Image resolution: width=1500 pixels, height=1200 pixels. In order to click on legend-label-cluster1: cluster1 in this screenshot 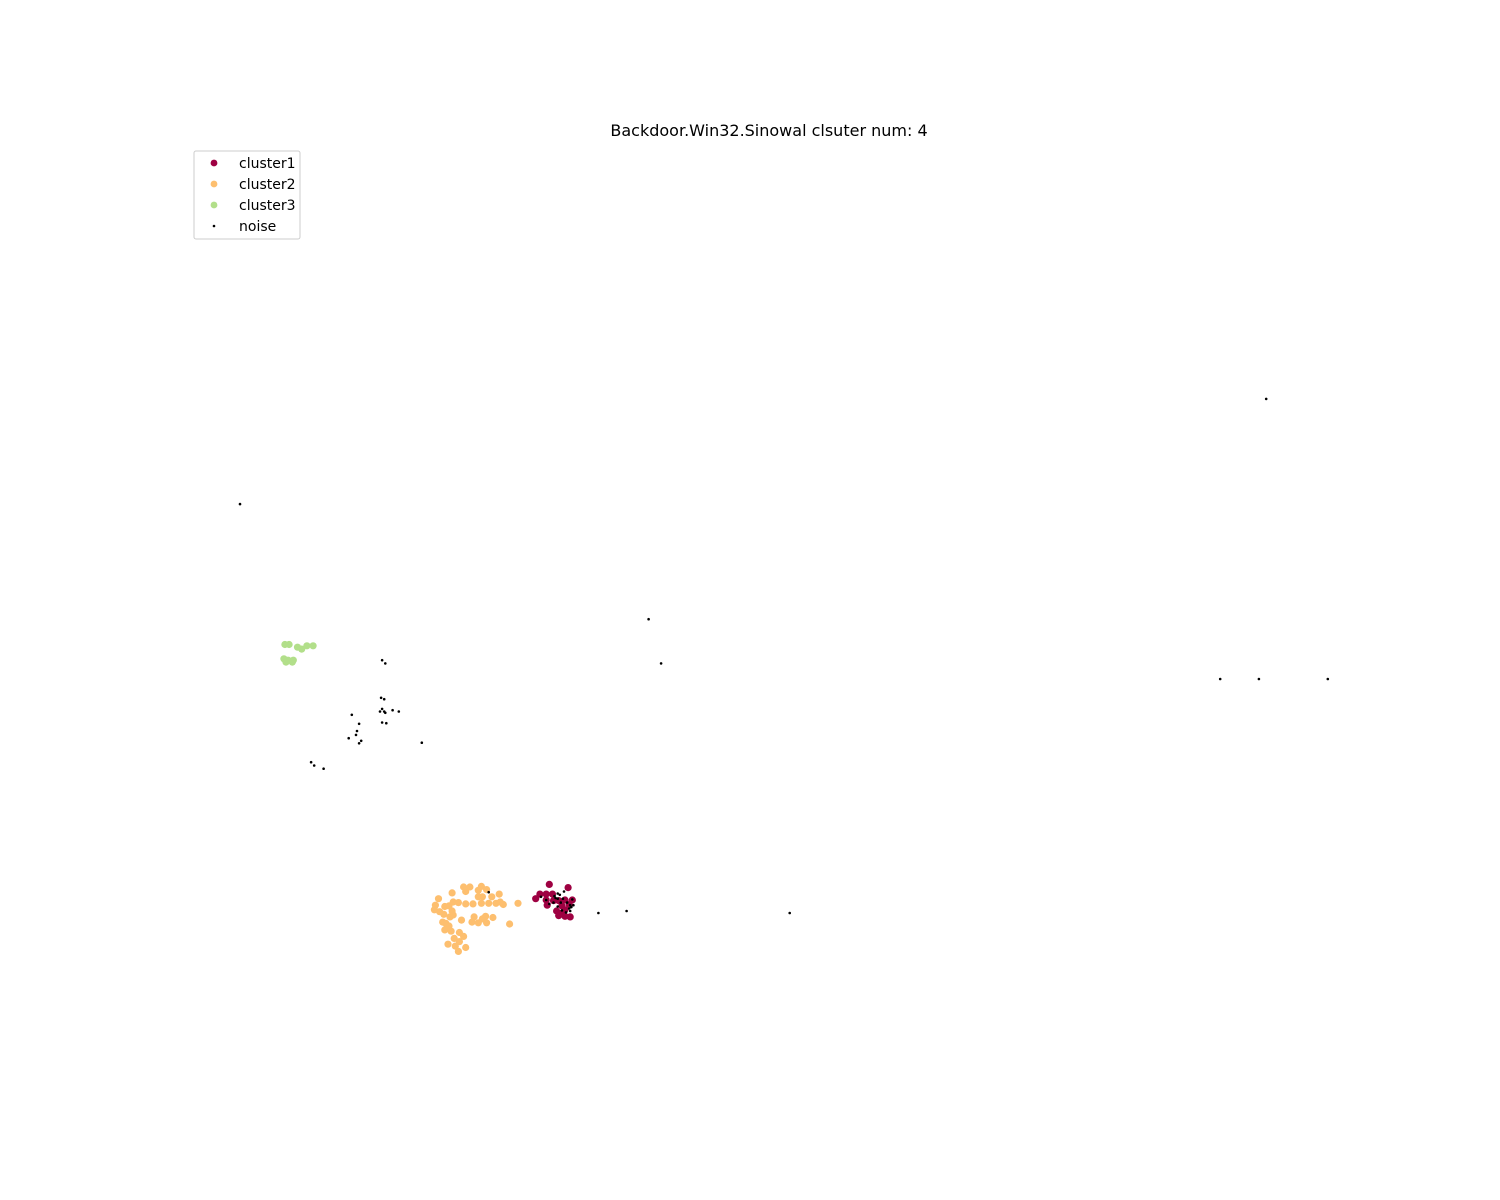, I will do `click(267, 164)`.